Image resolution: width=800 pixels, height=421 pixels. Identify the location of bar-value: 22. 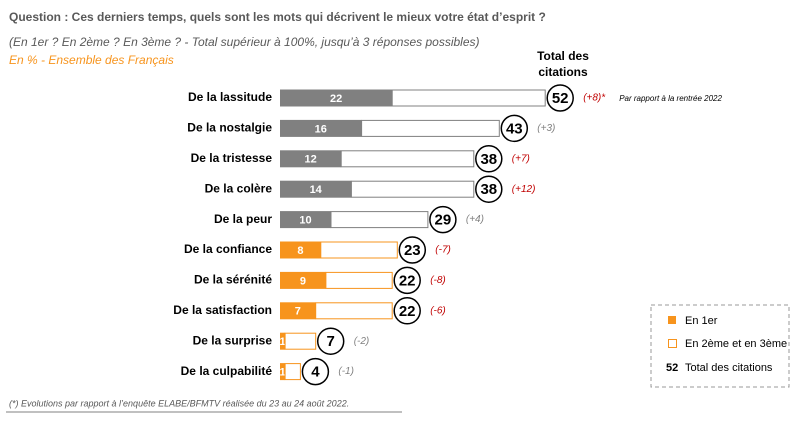
(336, 99).